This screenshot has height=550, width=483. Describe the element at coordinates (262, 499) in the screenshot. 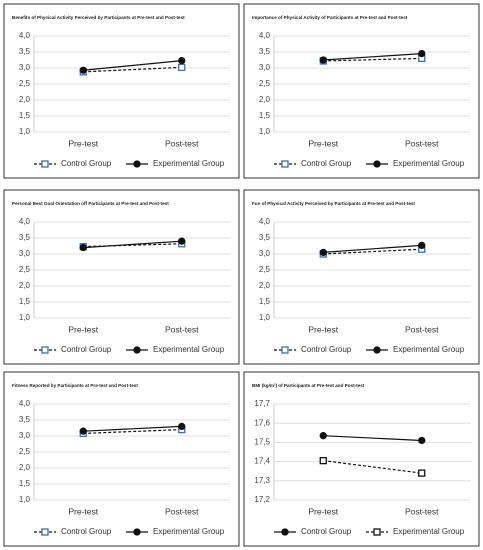

I see `y-tick-label: 17,2` at that location.